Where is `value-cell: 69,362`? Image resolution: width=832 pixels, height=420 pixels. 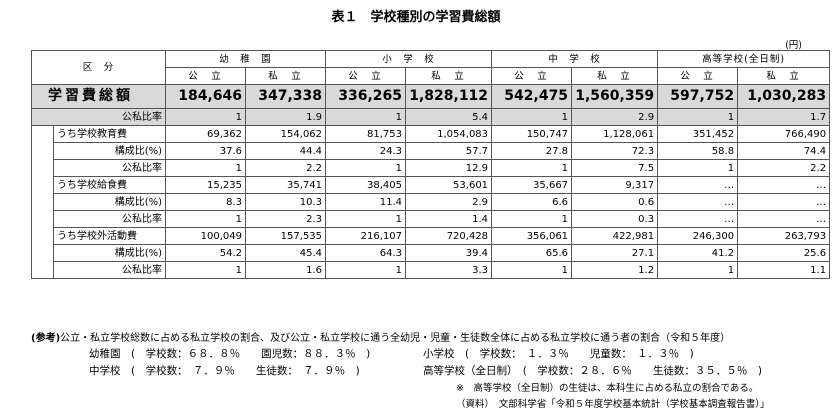 value-cell: 69,362 is located at coordinates (206, 134).